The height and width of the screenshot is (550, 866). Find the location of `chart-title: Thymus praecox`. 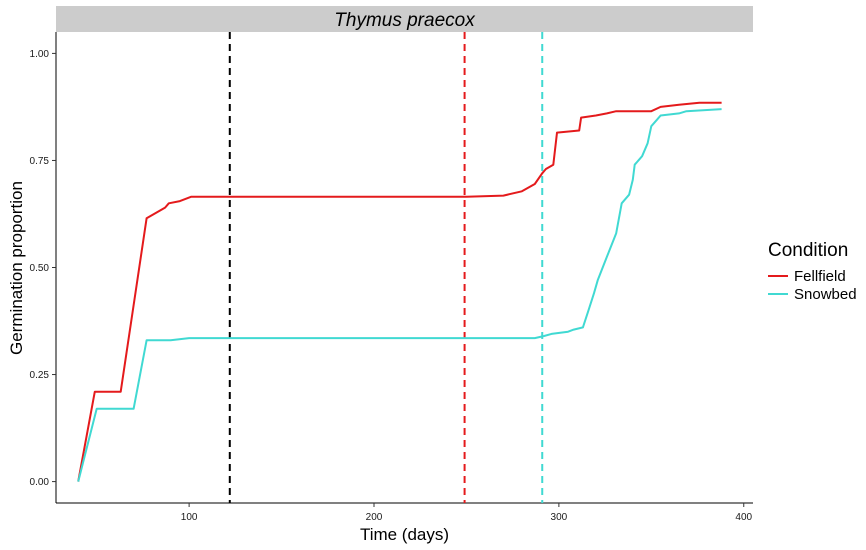

chart-title: Thymus praecox is located at coordinates (405, 20).